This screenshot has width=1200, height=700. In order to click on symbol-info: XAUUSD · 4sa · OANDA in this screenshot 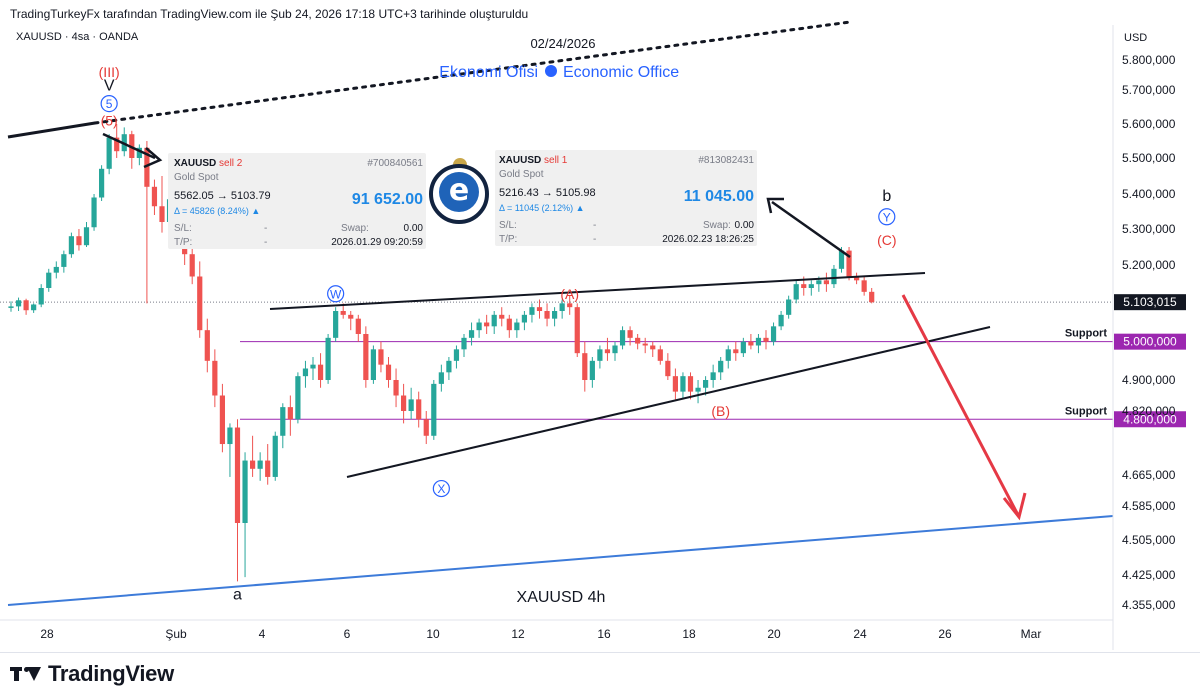, I will do `click(77, 37)`.